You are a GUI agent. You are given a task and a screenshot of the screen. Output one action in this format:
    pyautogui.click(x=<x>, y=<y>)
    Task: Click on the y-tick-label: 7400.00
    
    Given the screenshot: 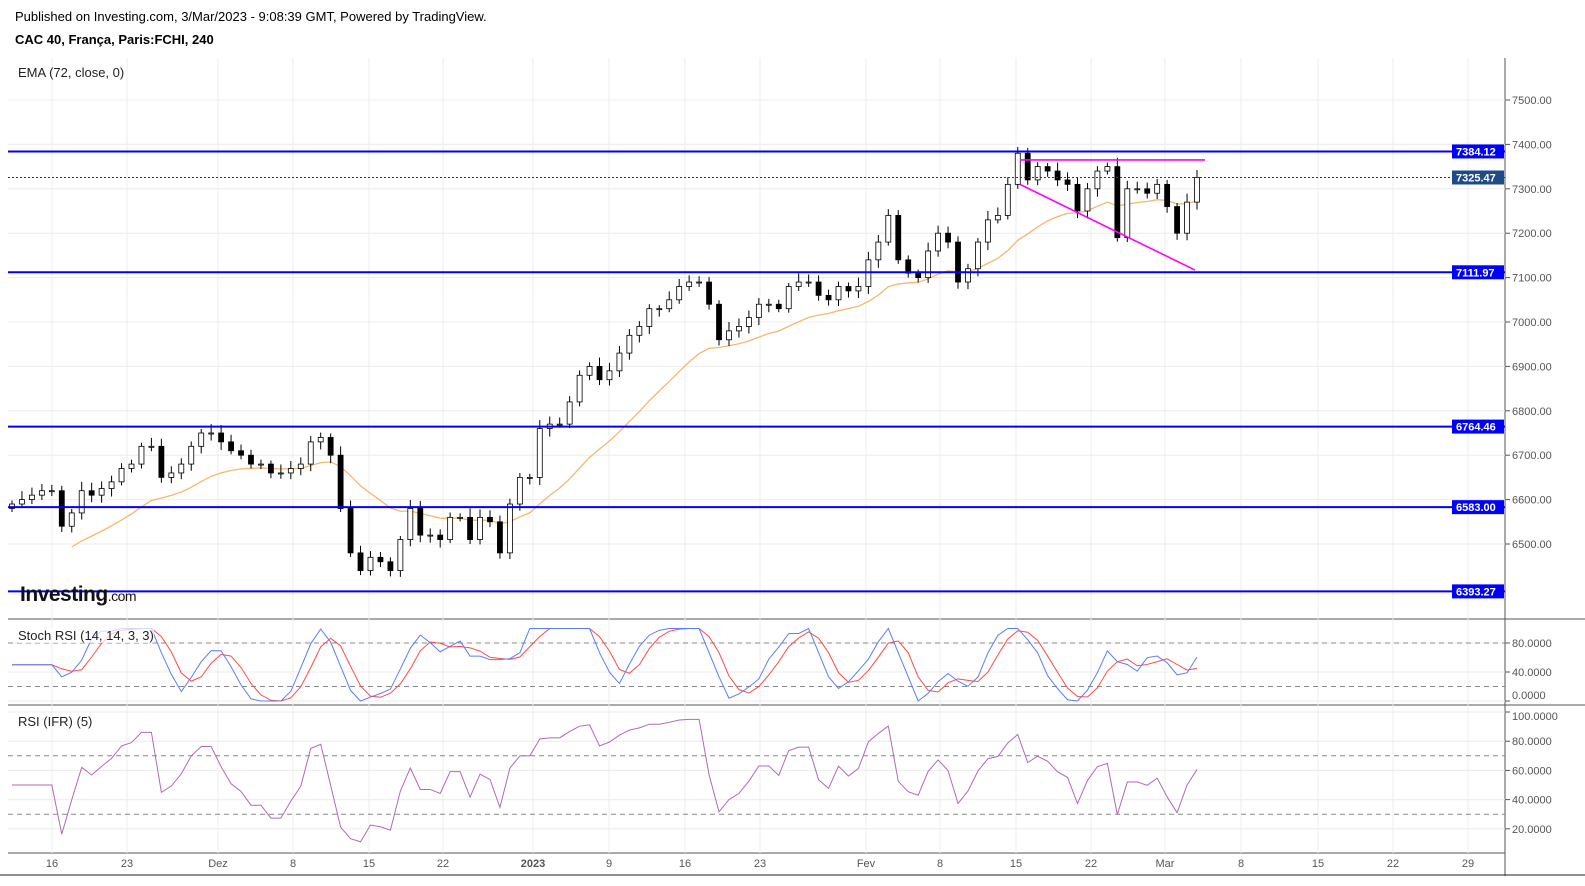 What is the action you would take?
    pyautogui.click(x=1532, y=145)
    